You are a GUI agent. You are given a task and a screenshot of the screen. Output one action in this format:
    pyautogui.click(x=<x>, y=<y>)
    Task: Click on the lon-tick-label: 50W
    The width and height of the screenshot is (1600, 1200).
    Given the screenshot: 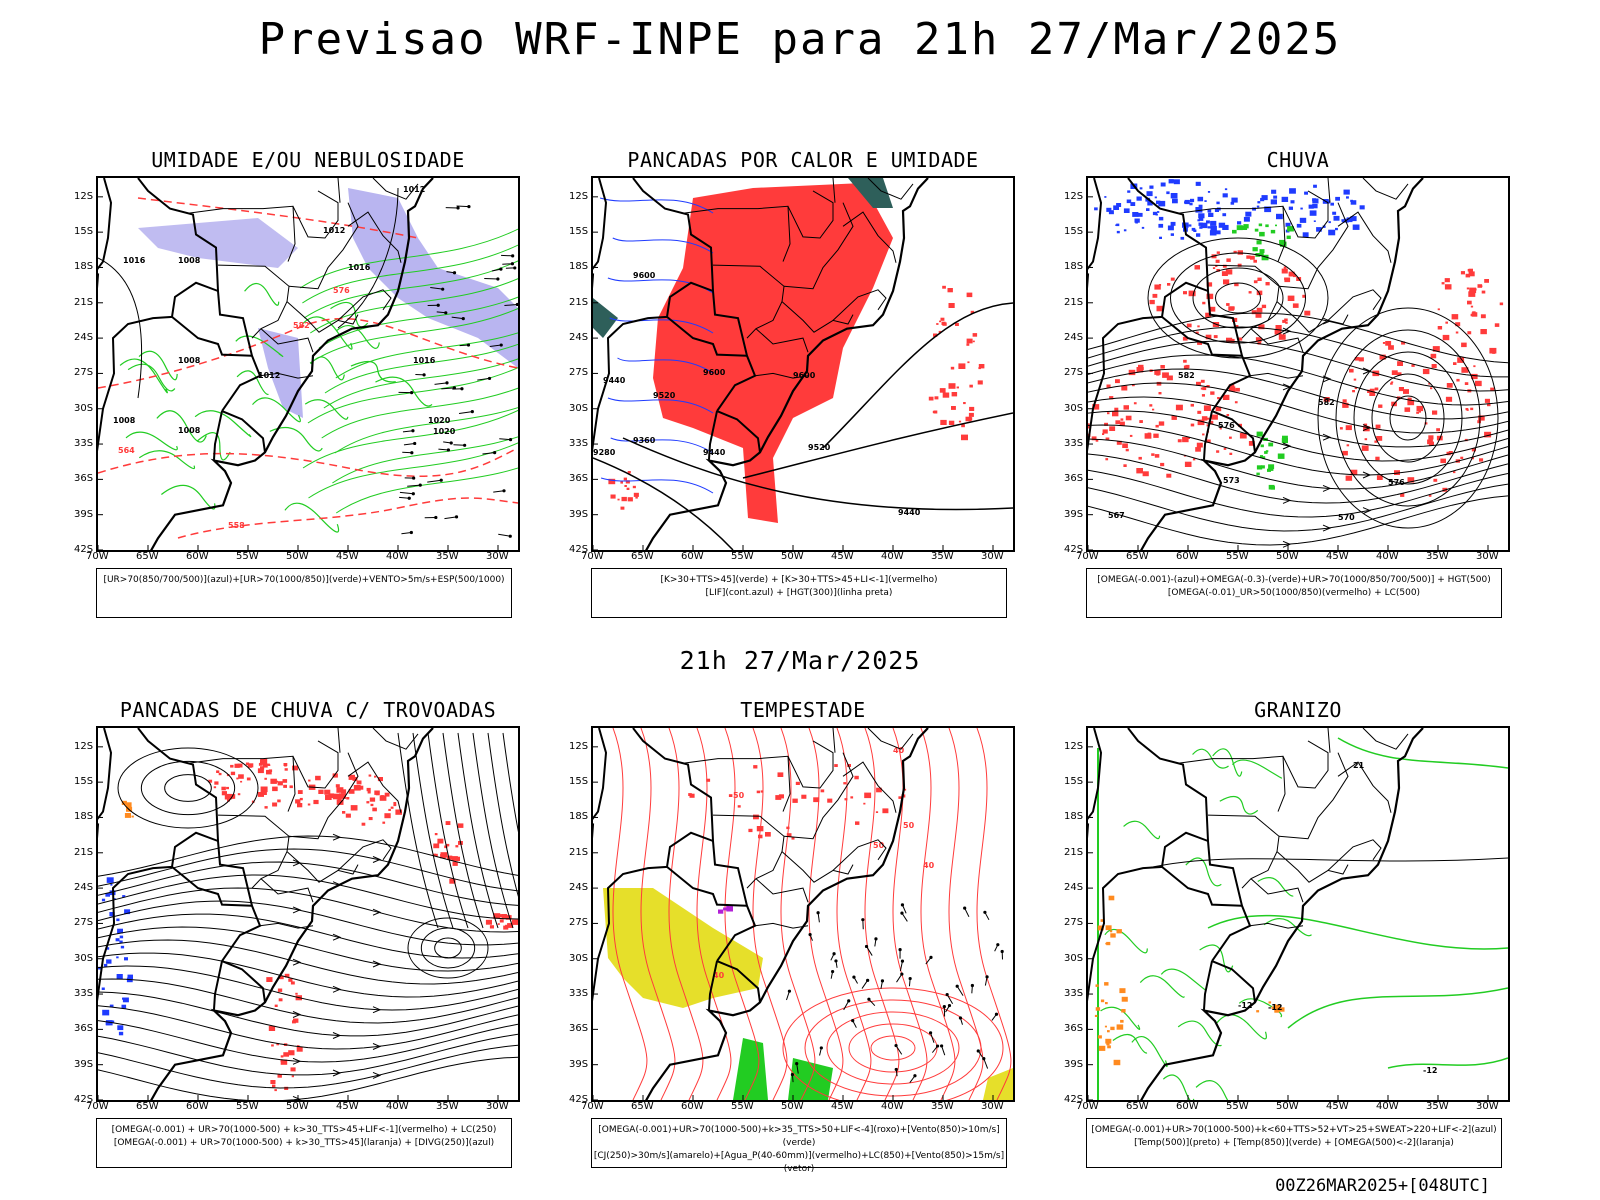 What is the action you would take?
    pyautogui.click(x=297, y=1106)
    